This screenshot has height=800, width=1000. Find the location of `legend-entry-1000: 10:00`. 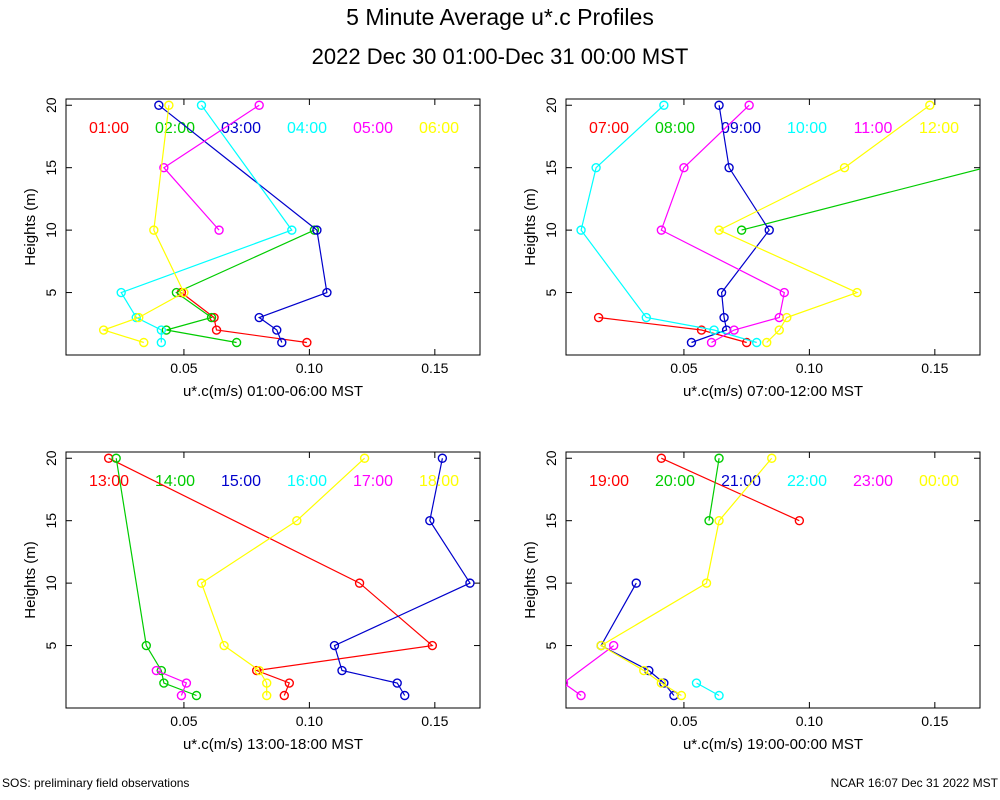

legend-entry-1000: 10:00 is located at coordinates (807, 128).